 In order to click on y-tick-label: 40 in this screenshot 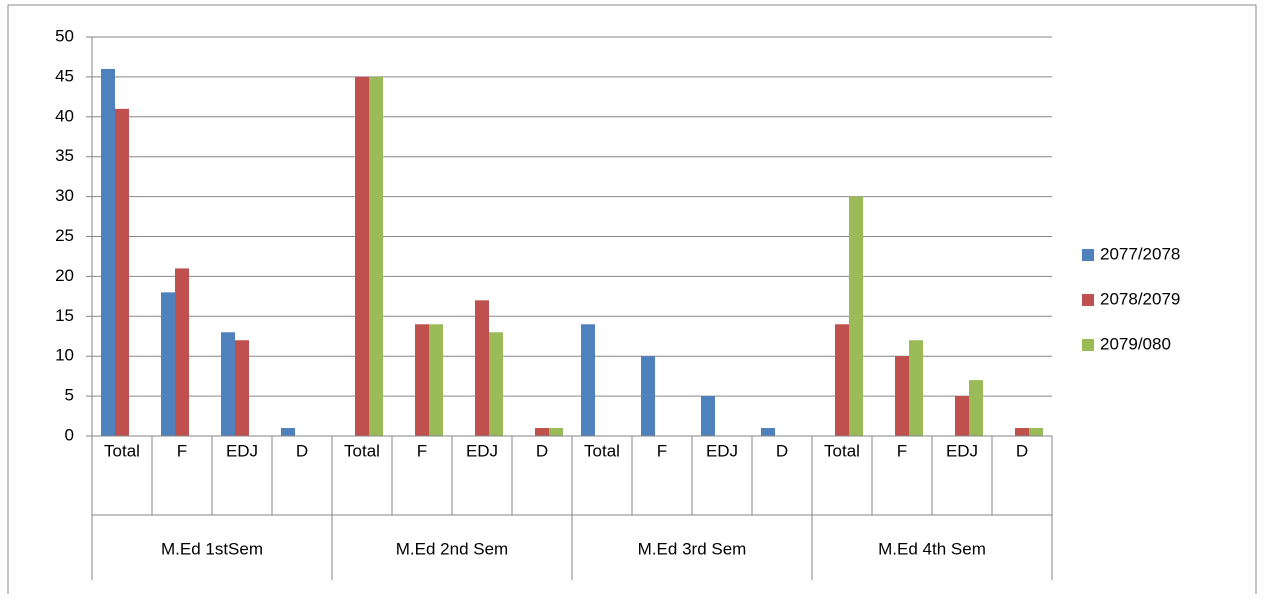, I will do `click(64, 115)`.